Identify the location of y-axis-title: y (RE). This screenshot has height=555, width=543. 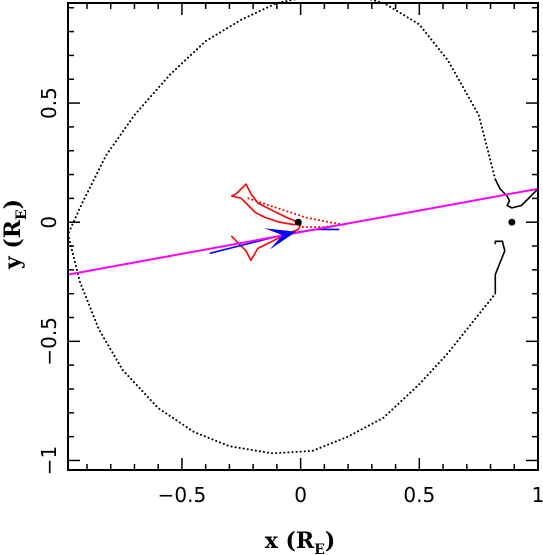
(15, 234).